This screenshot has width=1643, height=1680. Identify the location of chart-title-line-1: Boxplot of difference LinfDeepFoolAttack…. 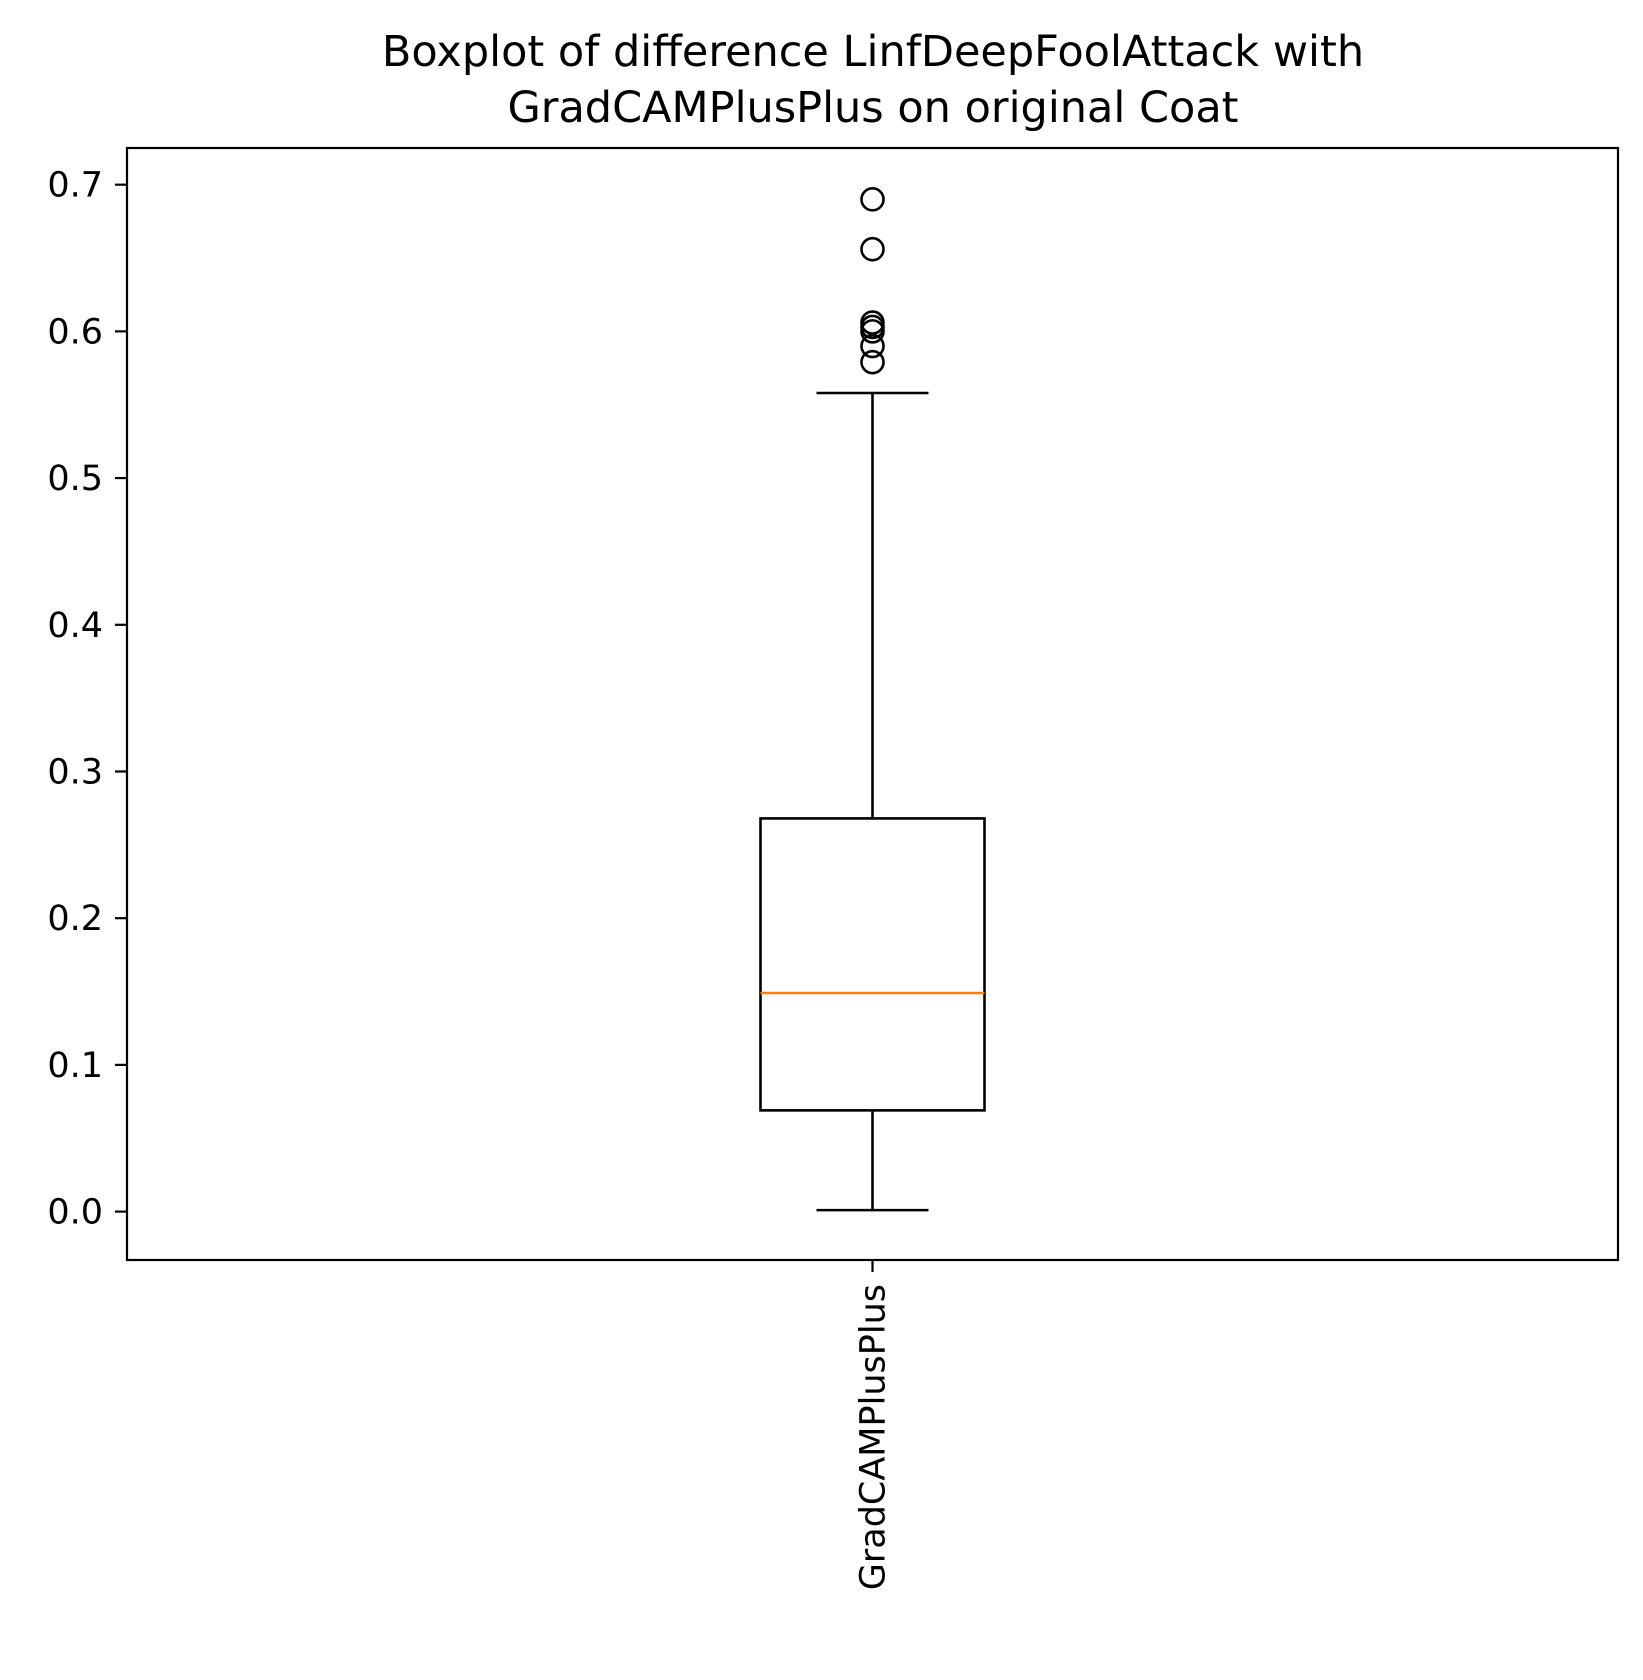
(873, 52).